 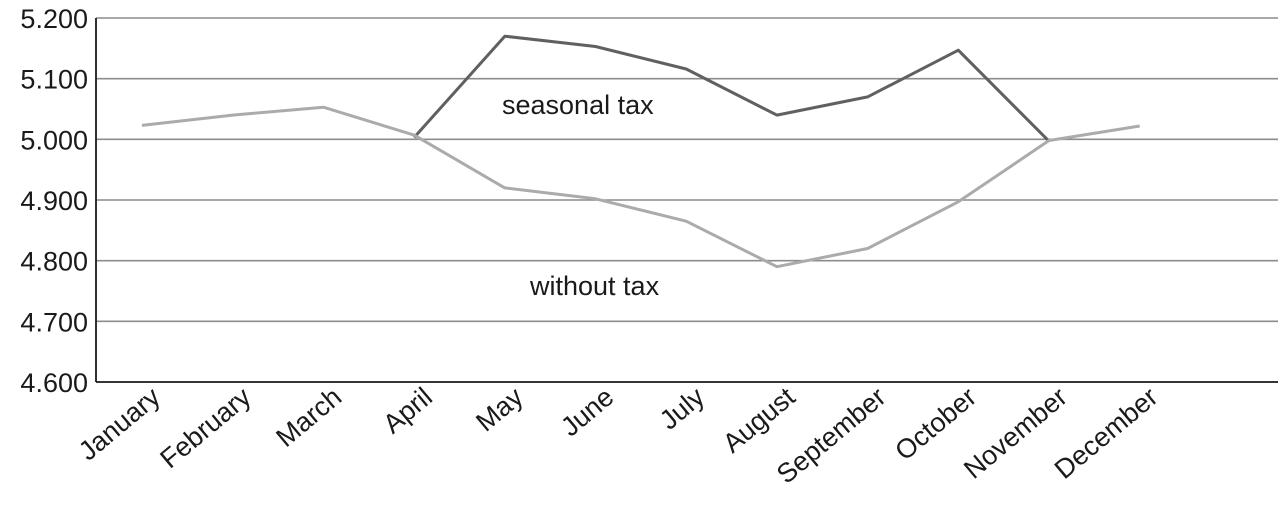 I want to click on y-tick-label: 5.200, so click(x=54, y=19).